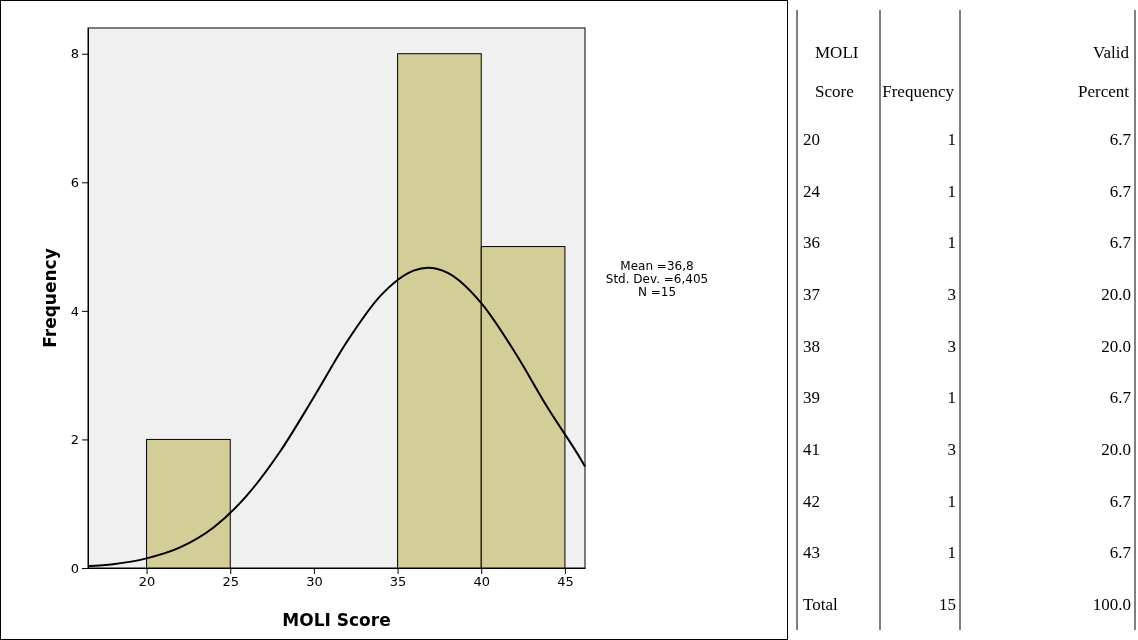  What do you see at coordinates (1111, 605) in the screenshot?
I see `data-label: 100.0` at bounding box center [1111, 605].